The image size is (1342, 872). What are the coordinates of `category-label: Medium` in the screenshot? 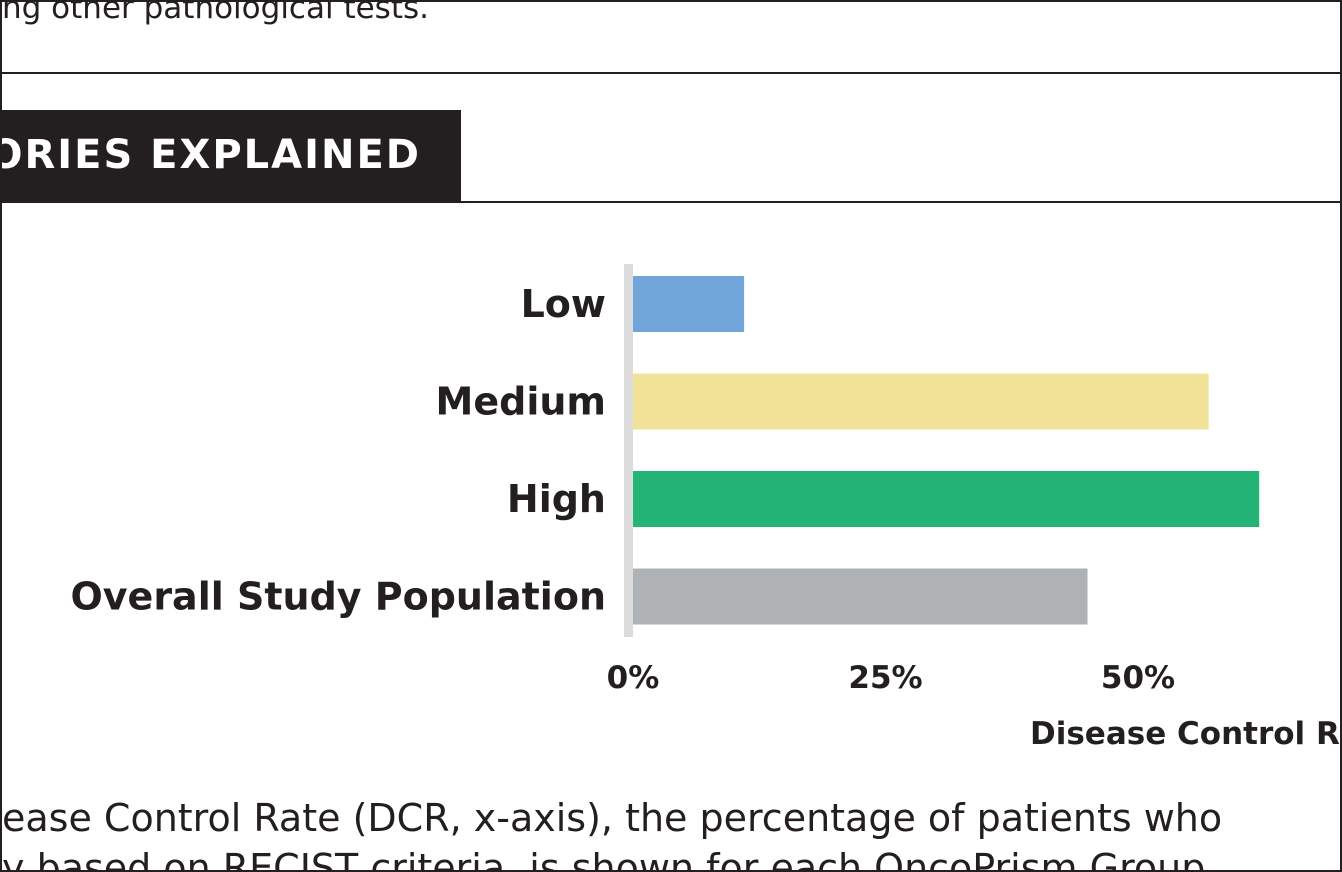 It's located at (521, 402).